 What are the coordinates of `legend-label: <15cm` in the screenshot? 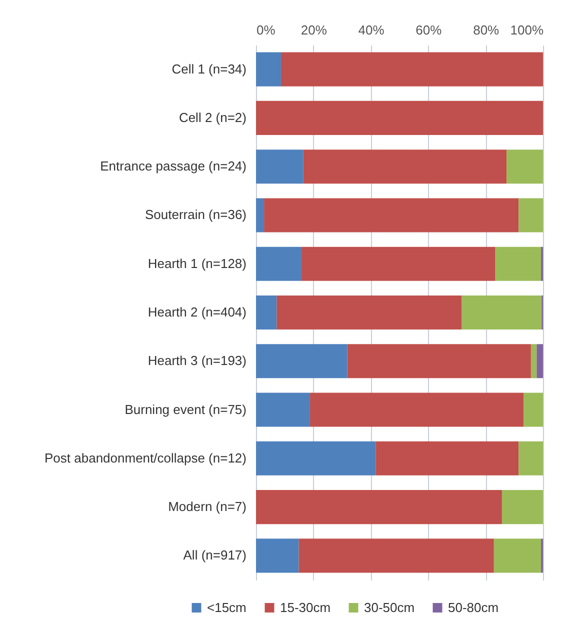 It's located at (226, 607).